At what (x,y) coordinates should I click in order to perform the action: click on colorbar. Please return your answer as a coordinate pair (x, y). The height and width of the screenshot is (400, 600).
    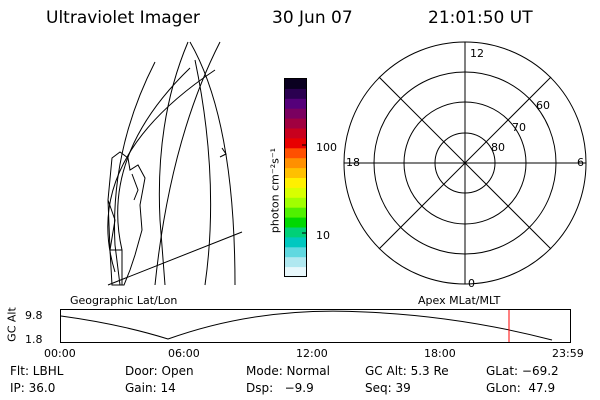
    Looking at the image, I should click on (295, 178).